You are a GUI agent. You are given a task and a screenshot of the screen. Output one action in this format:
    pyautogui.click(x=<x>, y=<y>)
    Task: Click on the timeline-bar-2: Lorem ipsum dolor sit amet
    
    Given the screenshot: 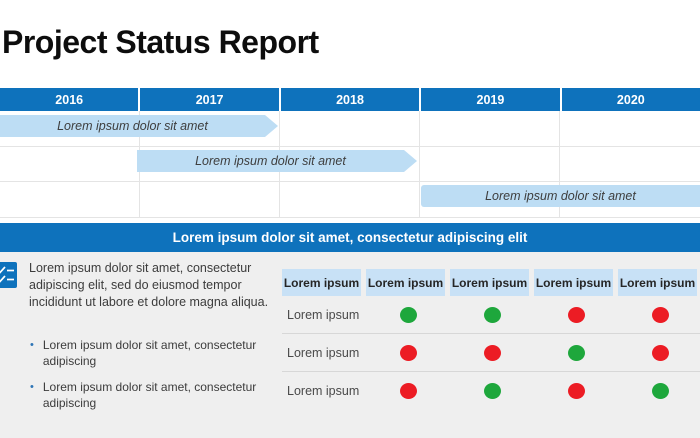 What is the action you would take?
    pyautogui.click(x=277, y=161)
    